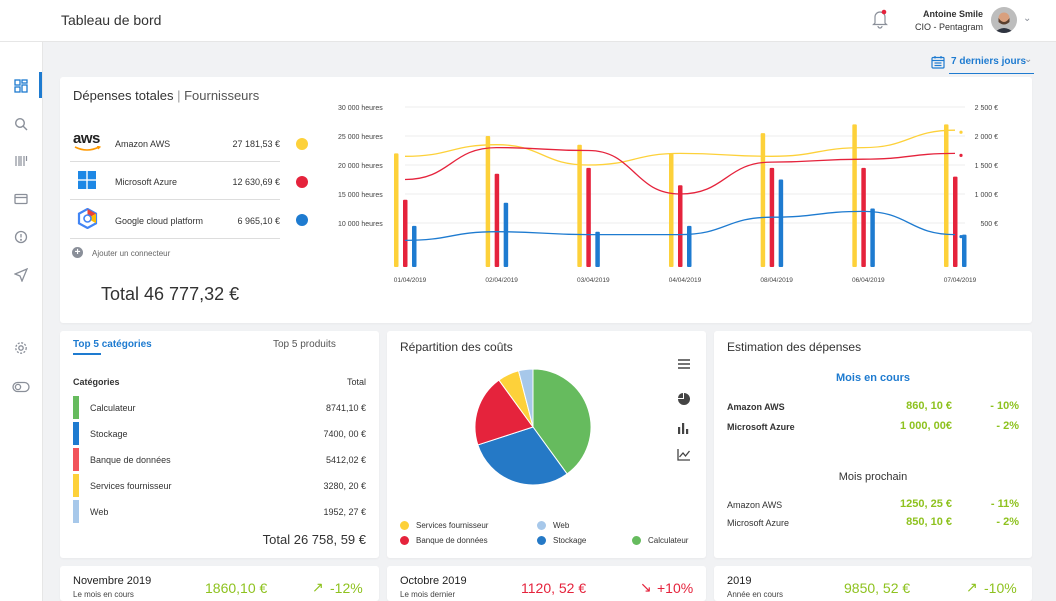  What do you see at coordinates (948, 27) in the screenshot?
I see `user-role: CIO - Pentagram` at bounding box center [948, 27].